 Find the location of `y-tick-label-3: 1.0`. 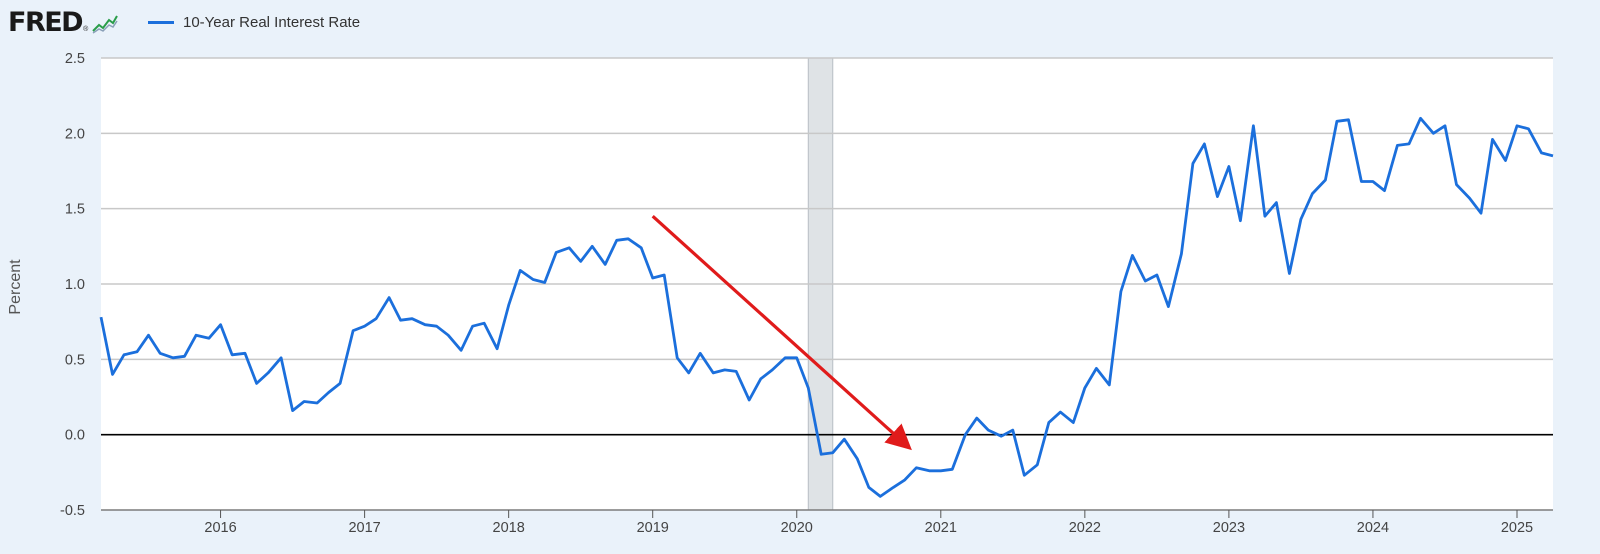

y-tick-label-3: 1.0 is located at coordinates (75, 285).